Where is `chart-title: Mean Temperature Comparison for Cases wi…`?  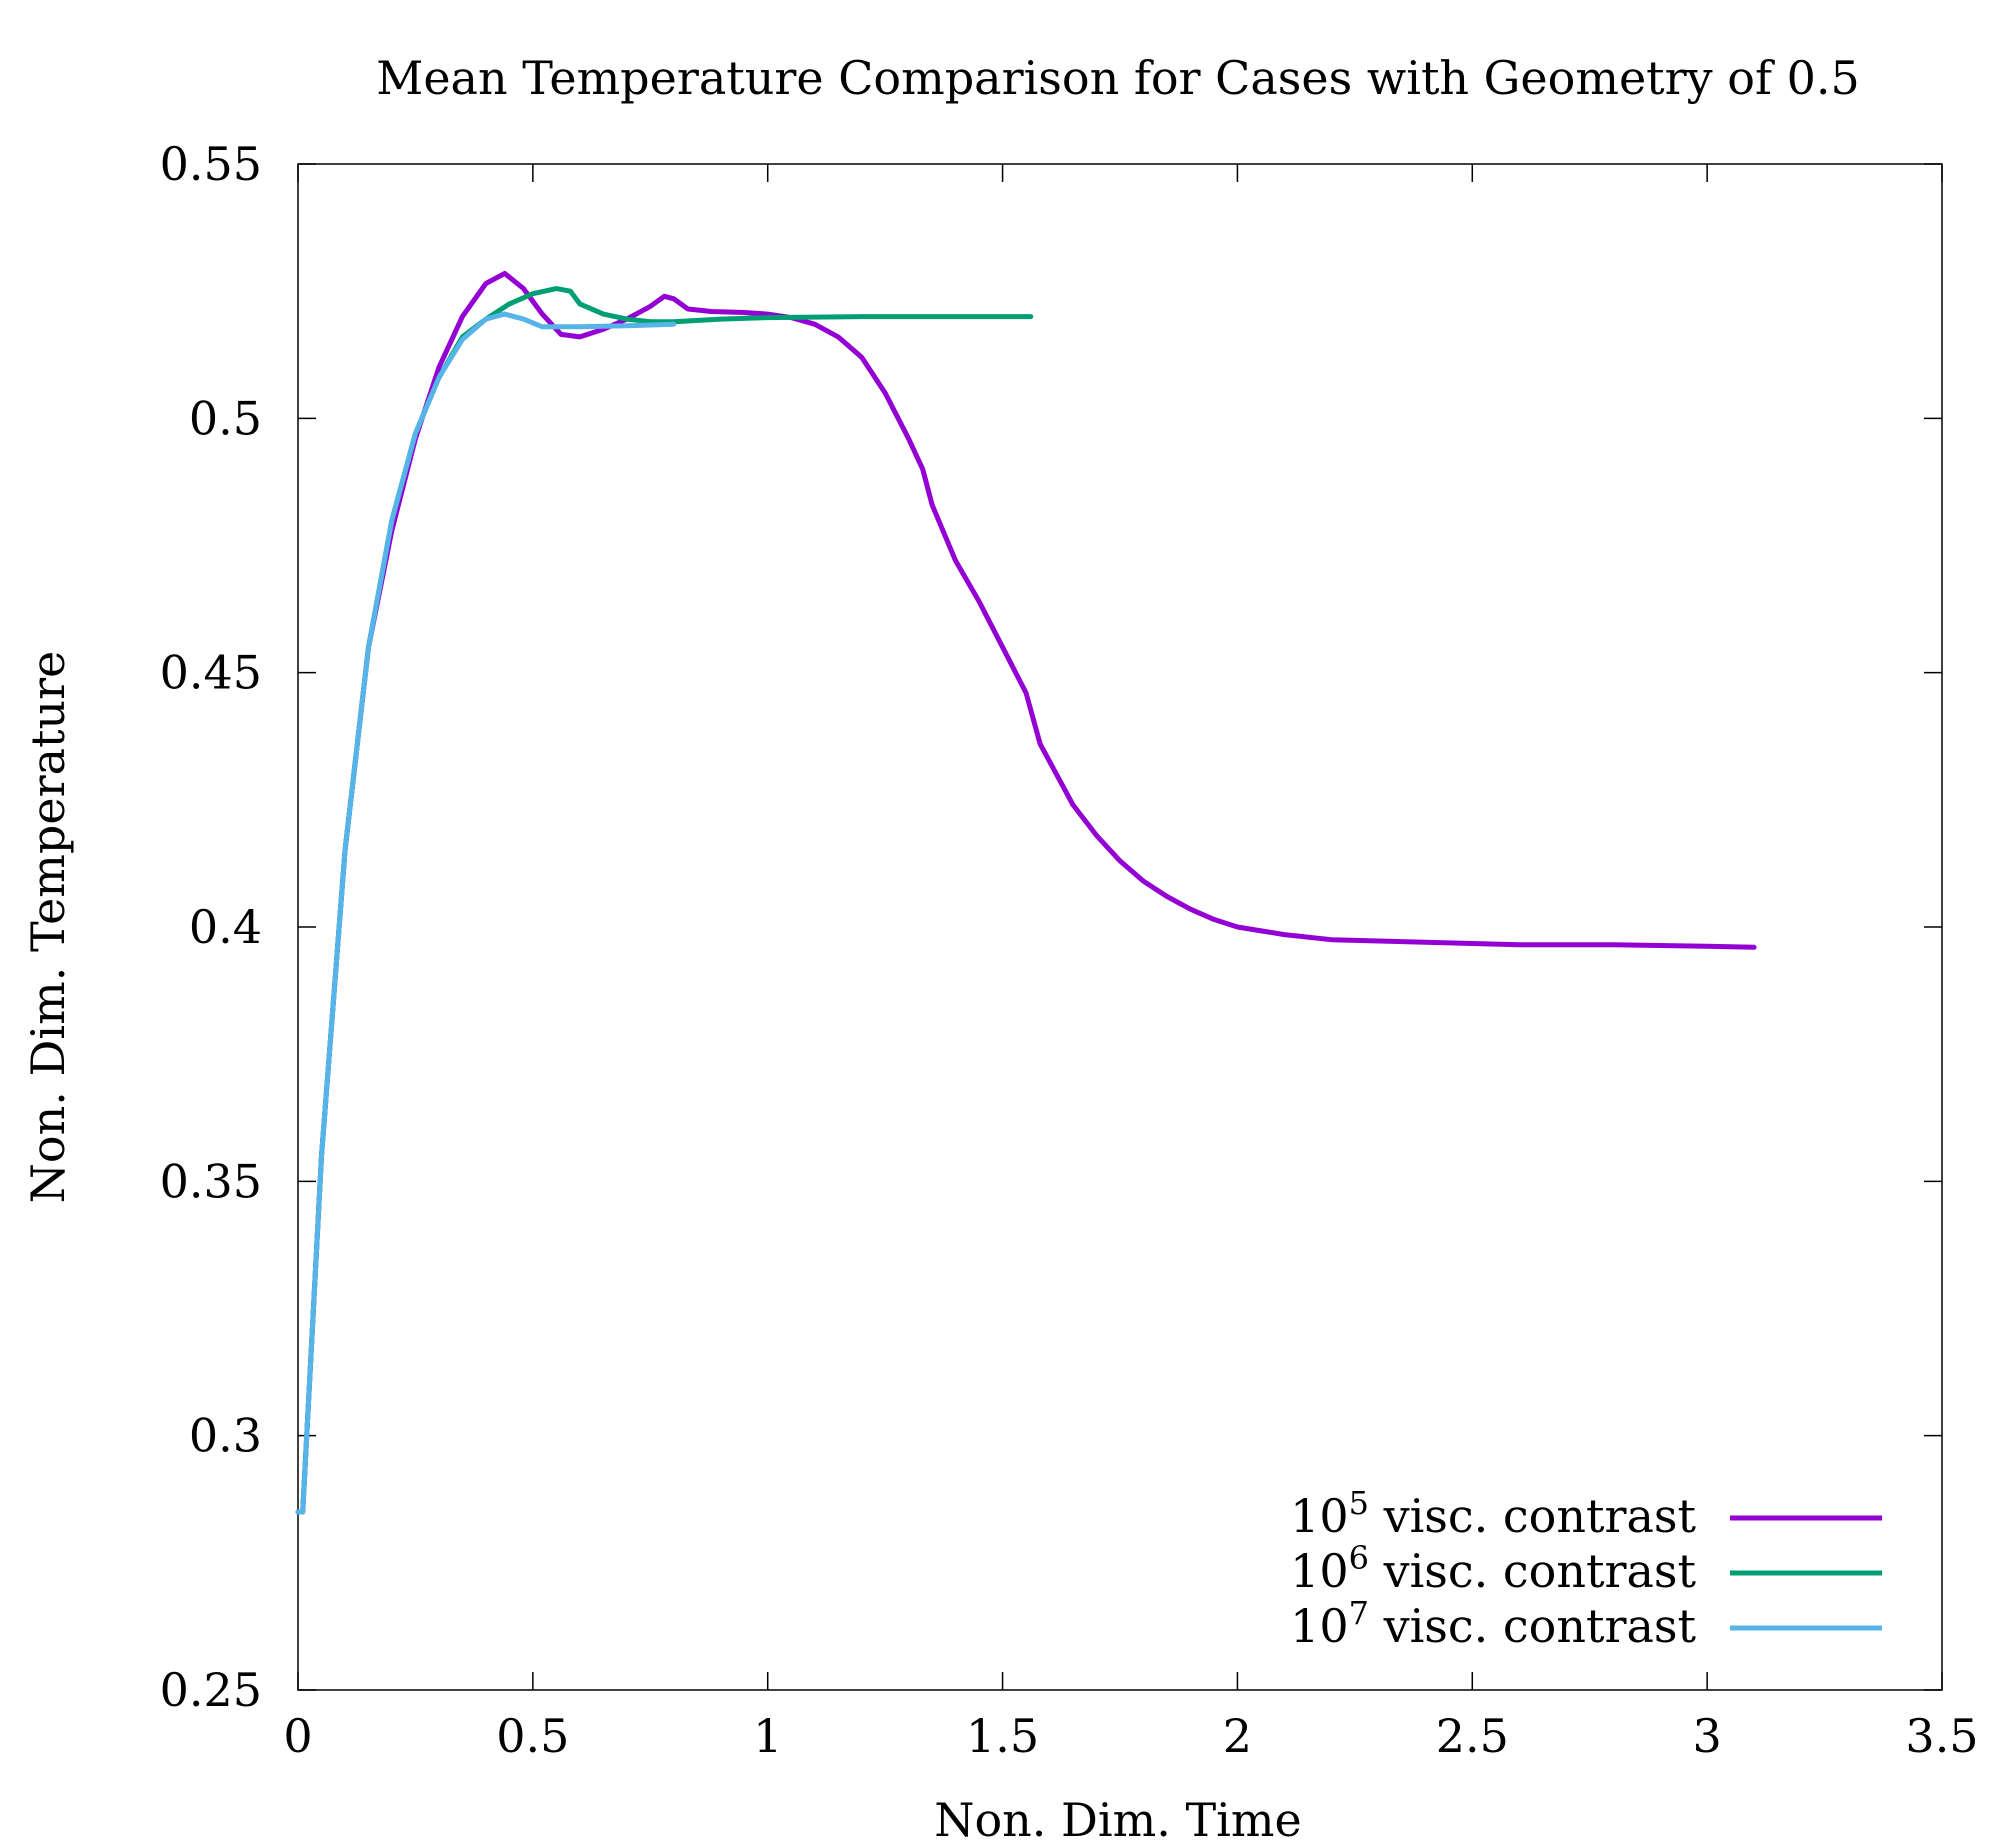 chart-title: Mean Temperature Comparison for Cases wi… is located at coordinates (1118, 78).